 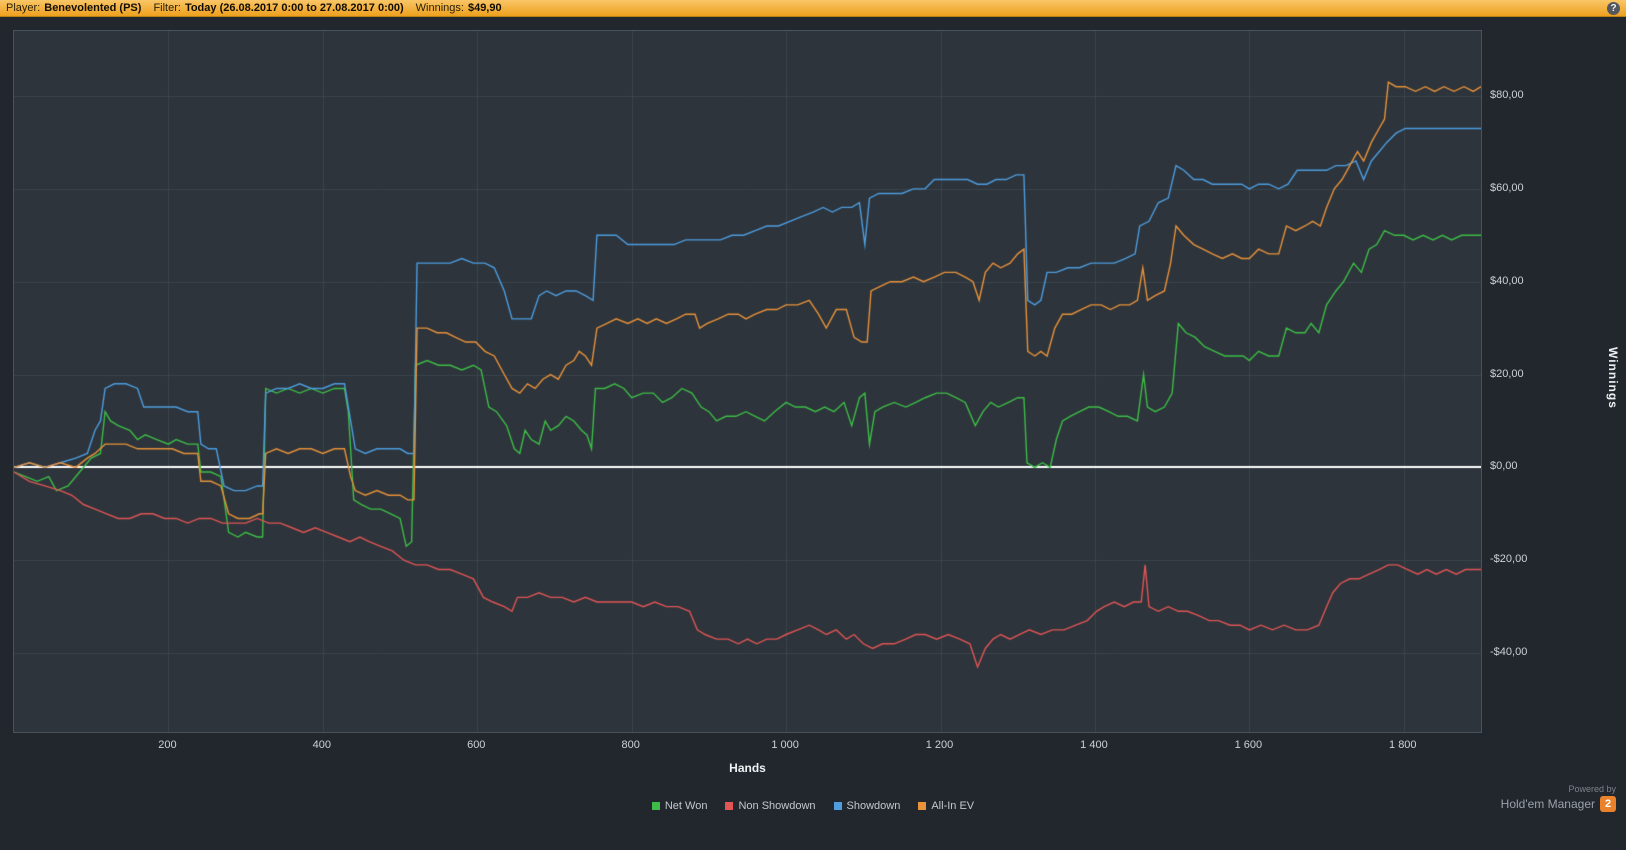 What do you see at coordinates (747, 768) in the screenshot?
I see `x-axis-title: Hands` at bounding box center [747, 768].